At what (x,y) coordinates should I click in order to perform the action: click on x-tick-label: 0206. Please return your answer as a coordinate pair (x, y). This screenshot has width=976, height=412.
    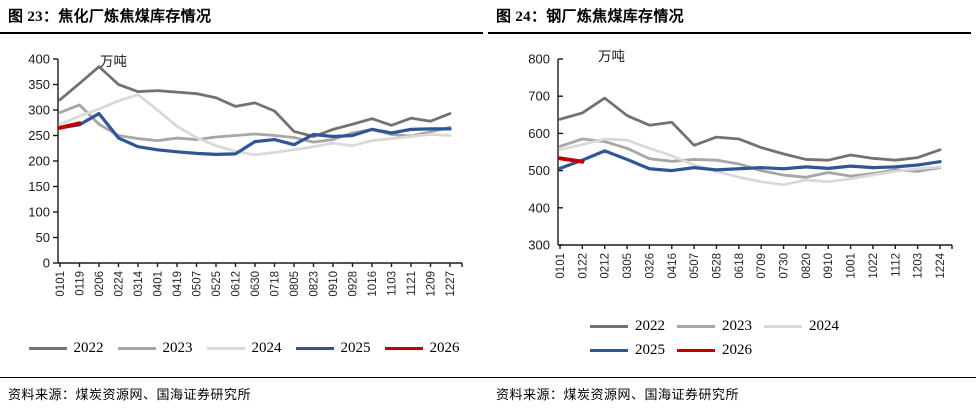
    Looking at the image, I should click on (100, 284).